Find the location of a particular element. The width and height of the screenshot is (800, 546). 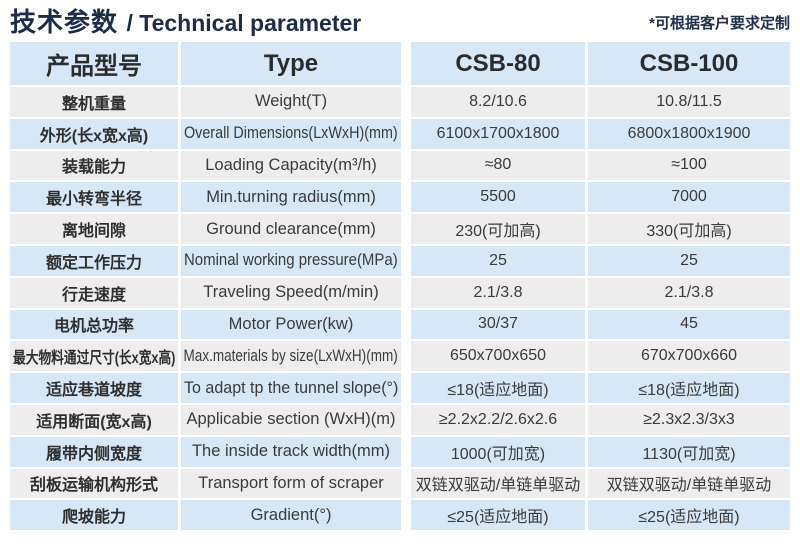

csb100-value: 10.8/11.5 is located at coordinates (689, 101).